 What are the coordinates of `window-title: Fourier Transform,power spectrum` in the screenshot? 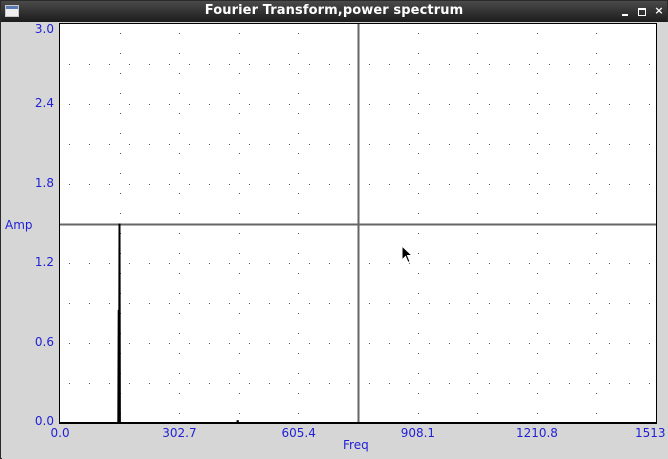 It's located at (334, 10).